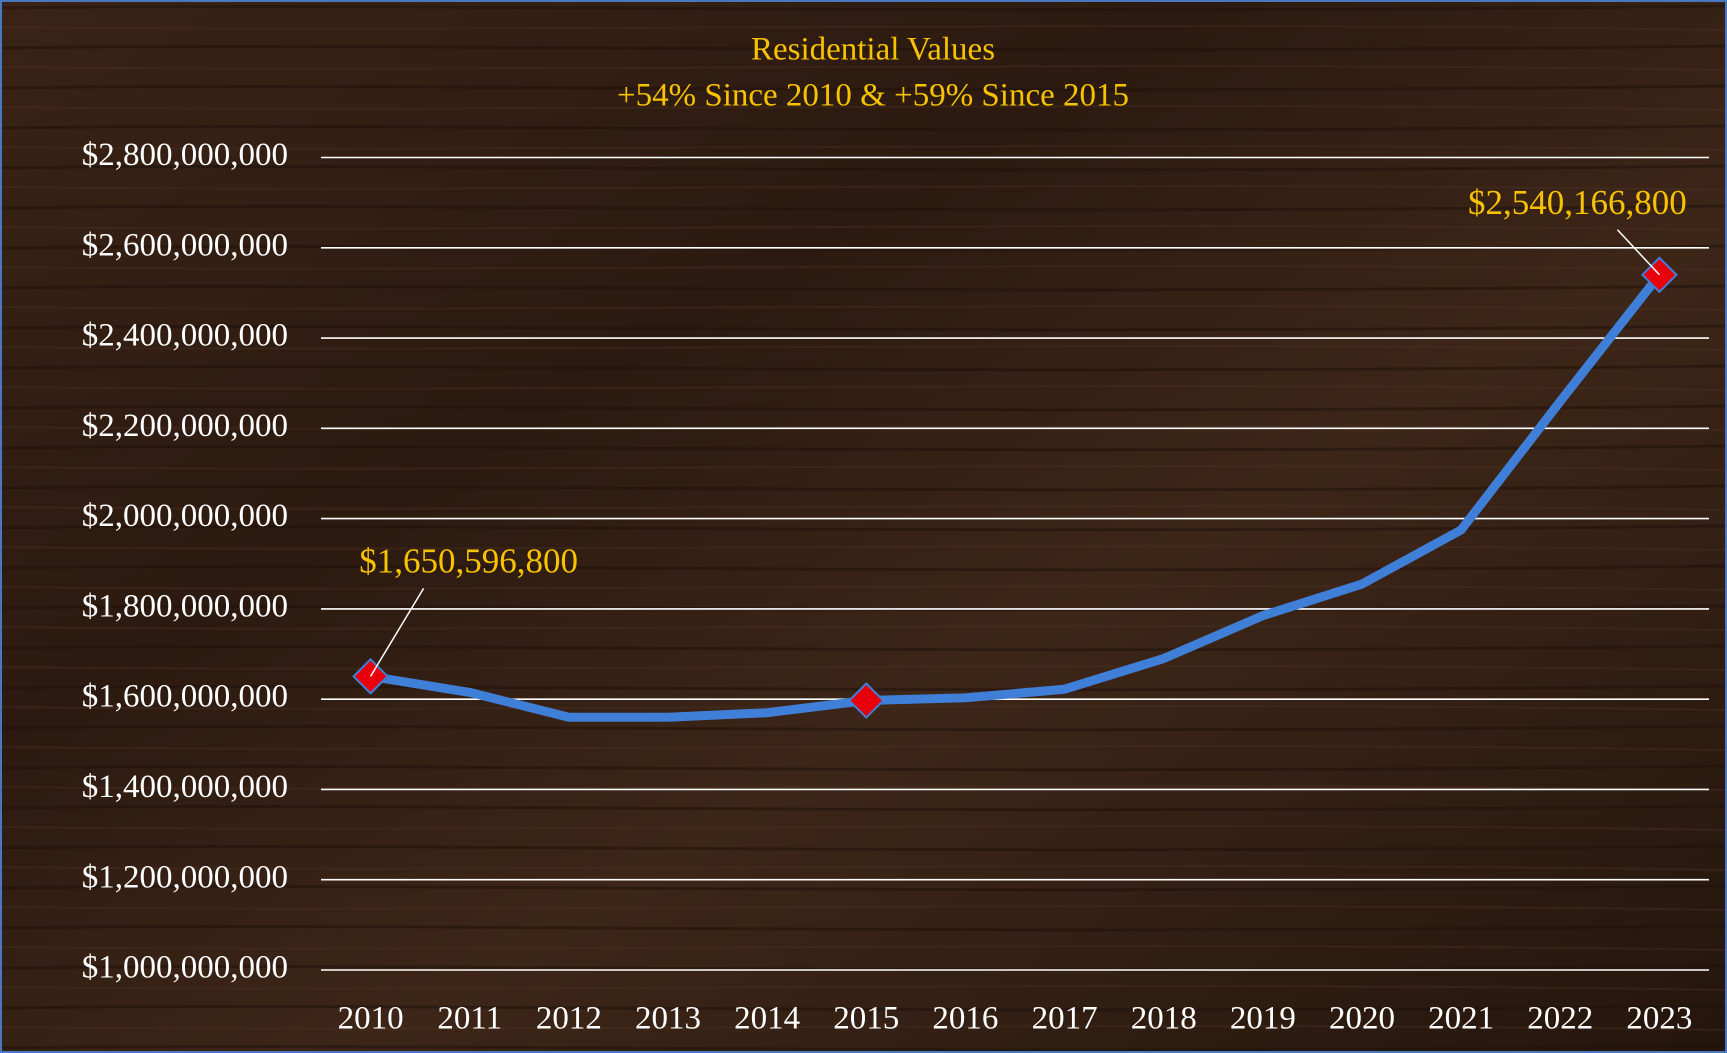 This screenshot has width=1727, height=1053. I want to click on x-tick-label: 2011, so click(469, 1019).